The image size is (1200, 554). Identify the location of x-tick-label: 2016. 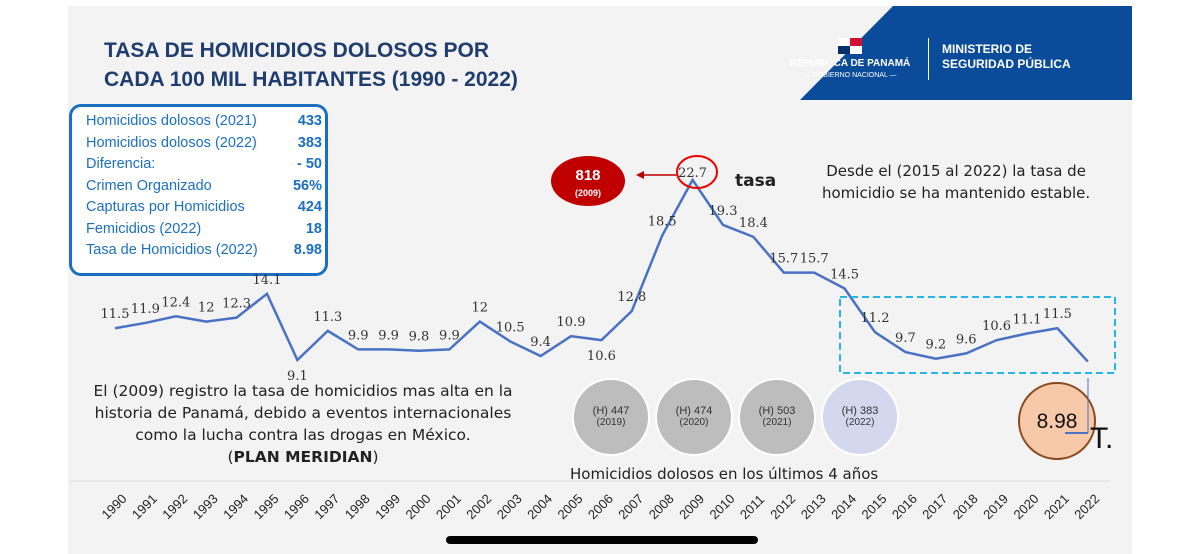
(904, 506).